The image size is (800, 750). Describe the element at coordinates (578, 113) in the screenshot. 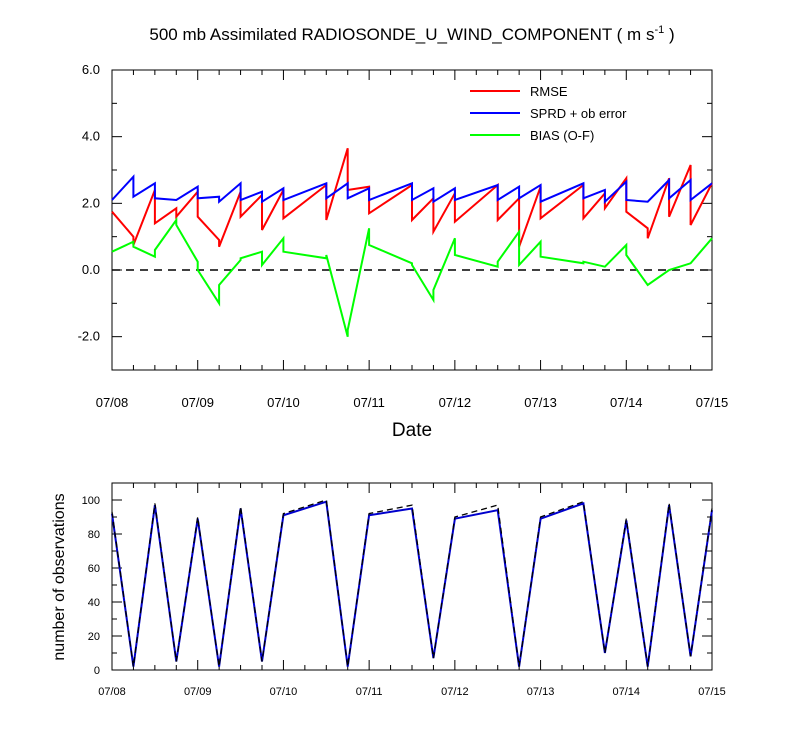

I see `legend-sprd-label: SPRD + ob error` at that location.